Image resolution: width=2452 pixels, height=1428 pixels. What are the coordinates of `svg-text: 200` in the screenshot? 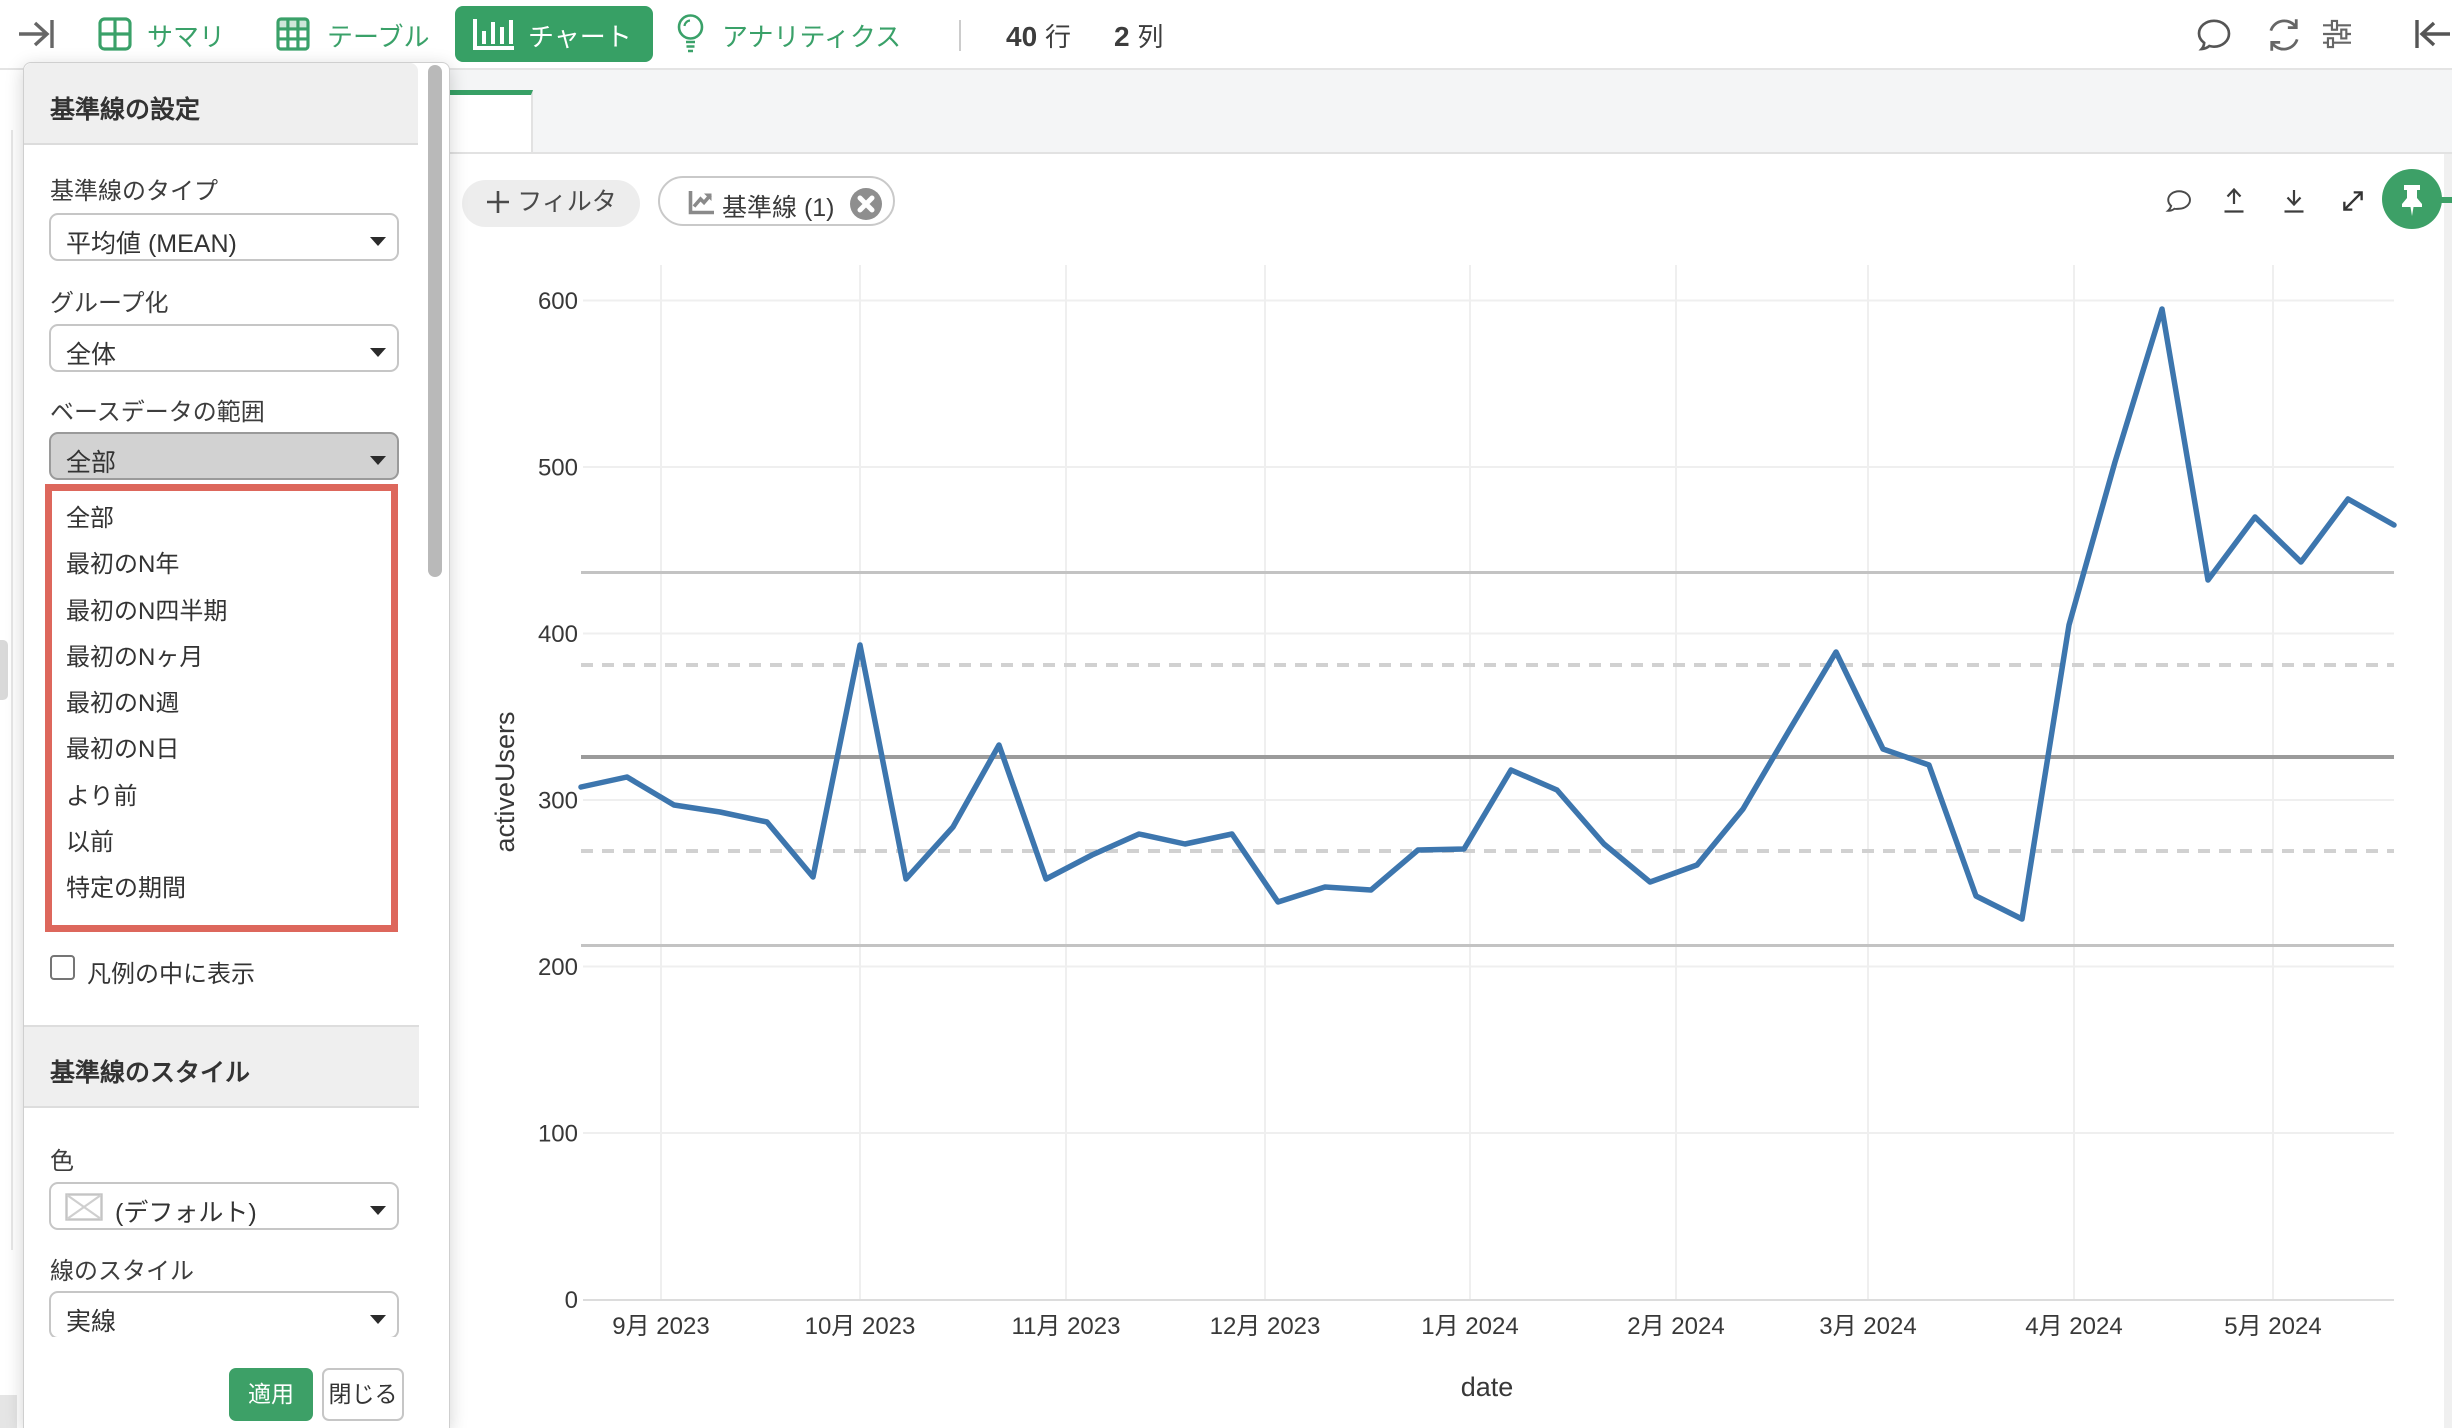 It's located at (558, 967).